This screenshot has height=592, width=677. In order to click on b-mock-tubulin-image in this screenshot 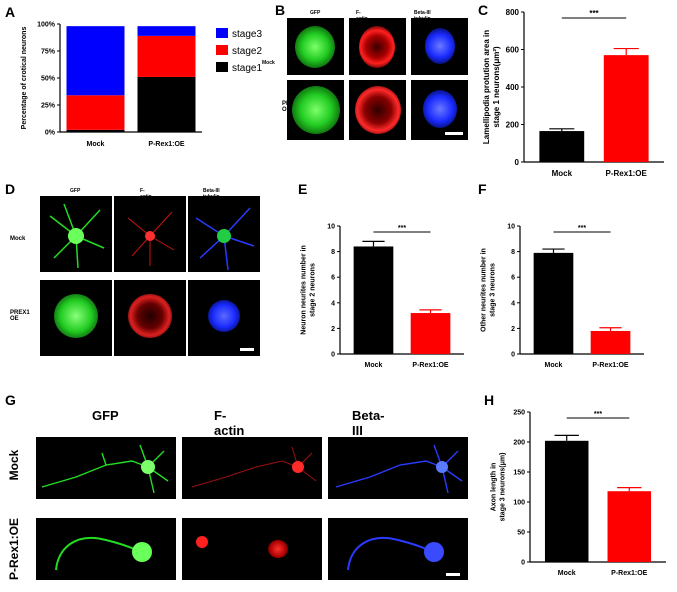, I will do `click(439, 46)`.